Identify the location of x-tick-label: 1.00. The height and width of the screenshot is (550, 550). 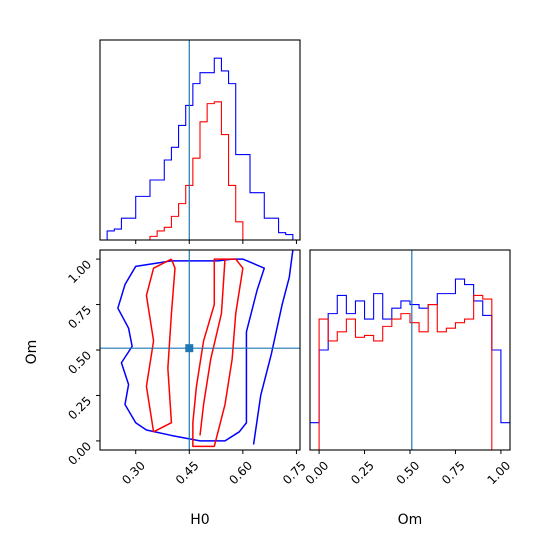
(498, 472).